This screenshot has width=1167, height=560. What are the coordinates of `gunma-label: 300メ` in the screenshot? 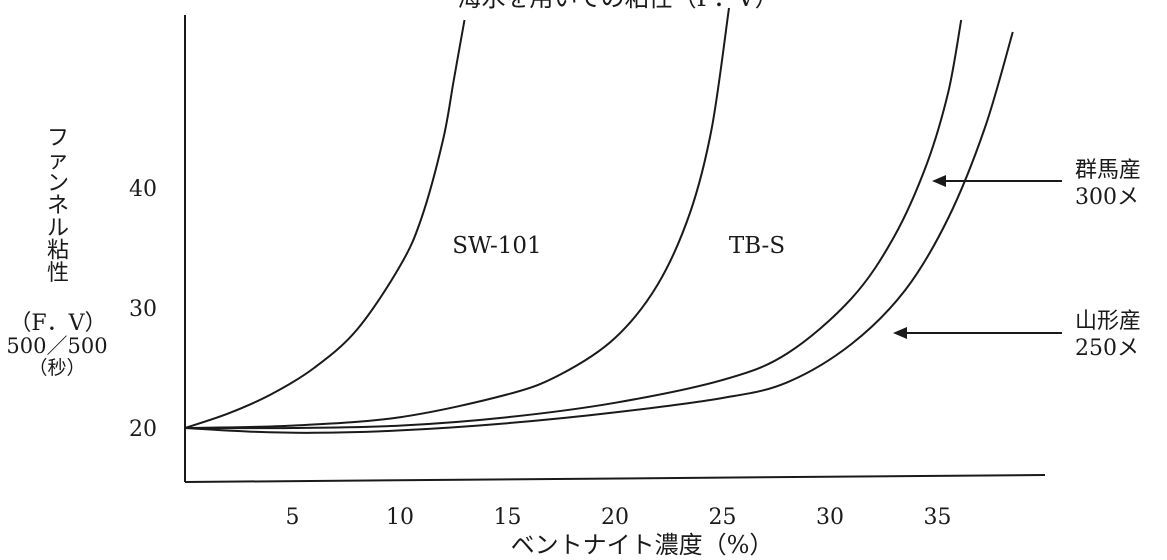 It's located at (1107, 197).